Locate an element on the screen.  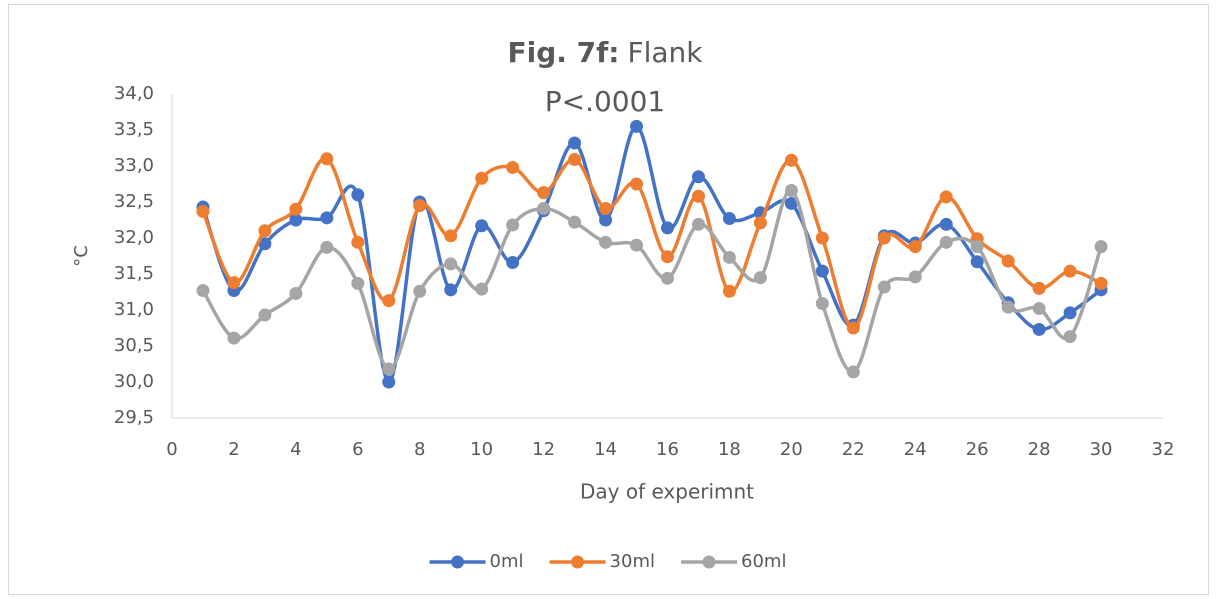
y-tick-label: 32,5 is located at coordinates (134, 201).